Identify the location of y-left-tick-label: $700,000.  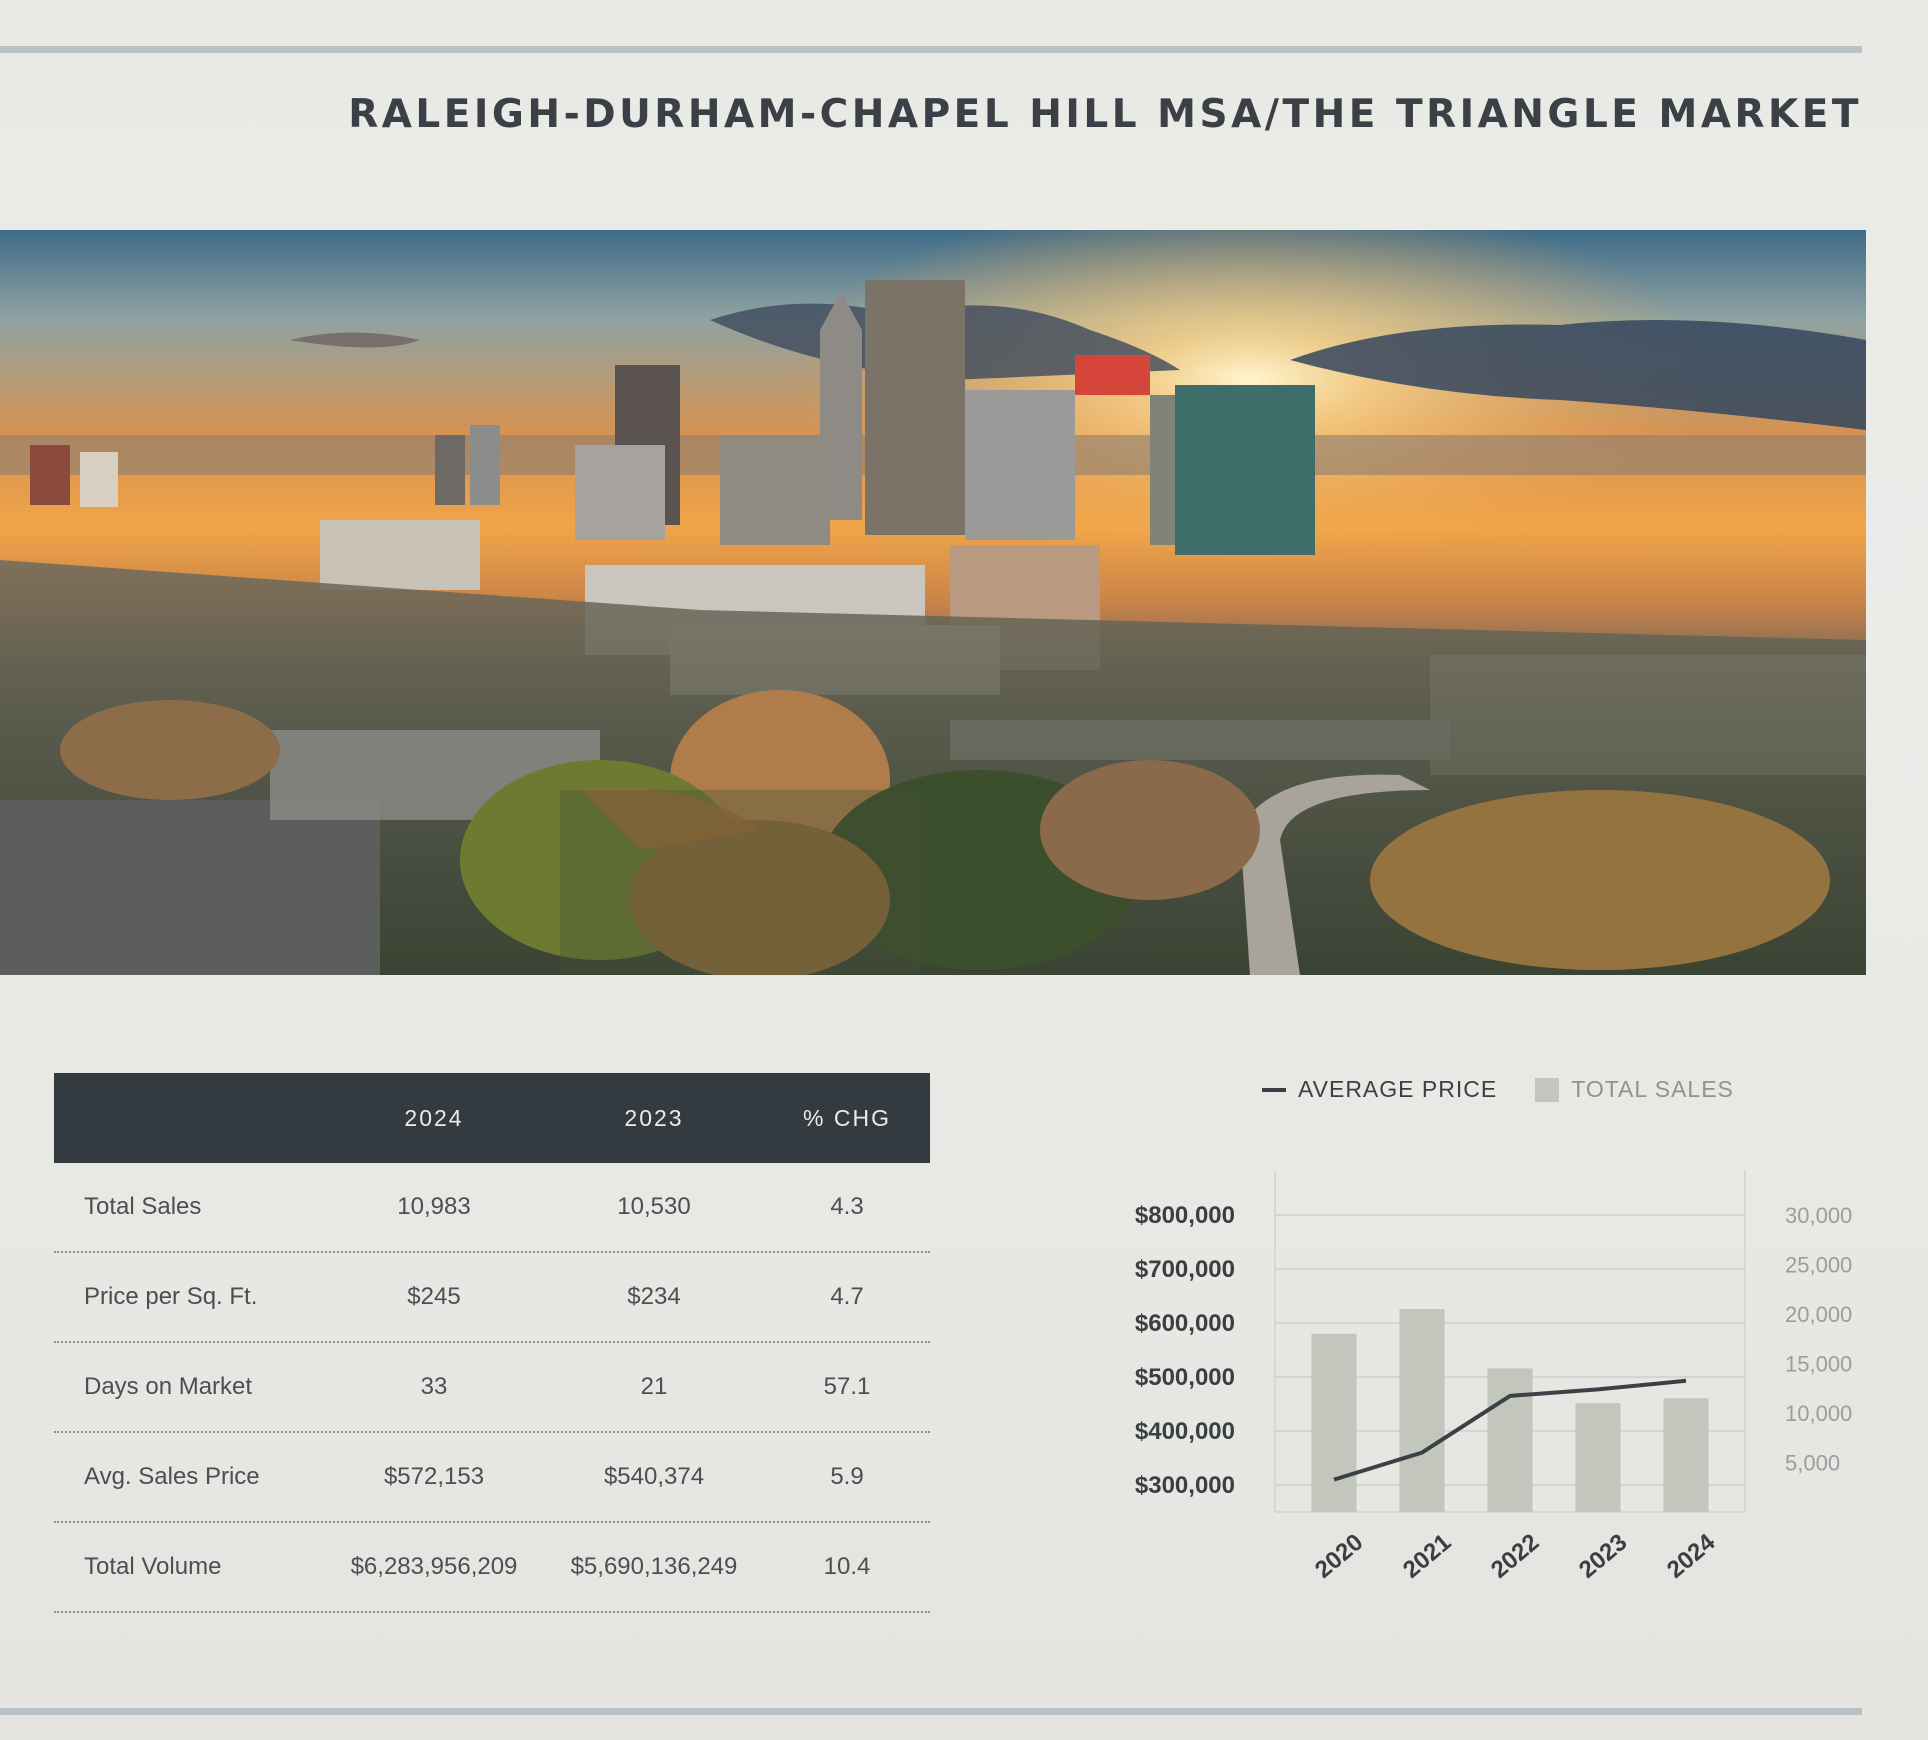
(1185, 1269).